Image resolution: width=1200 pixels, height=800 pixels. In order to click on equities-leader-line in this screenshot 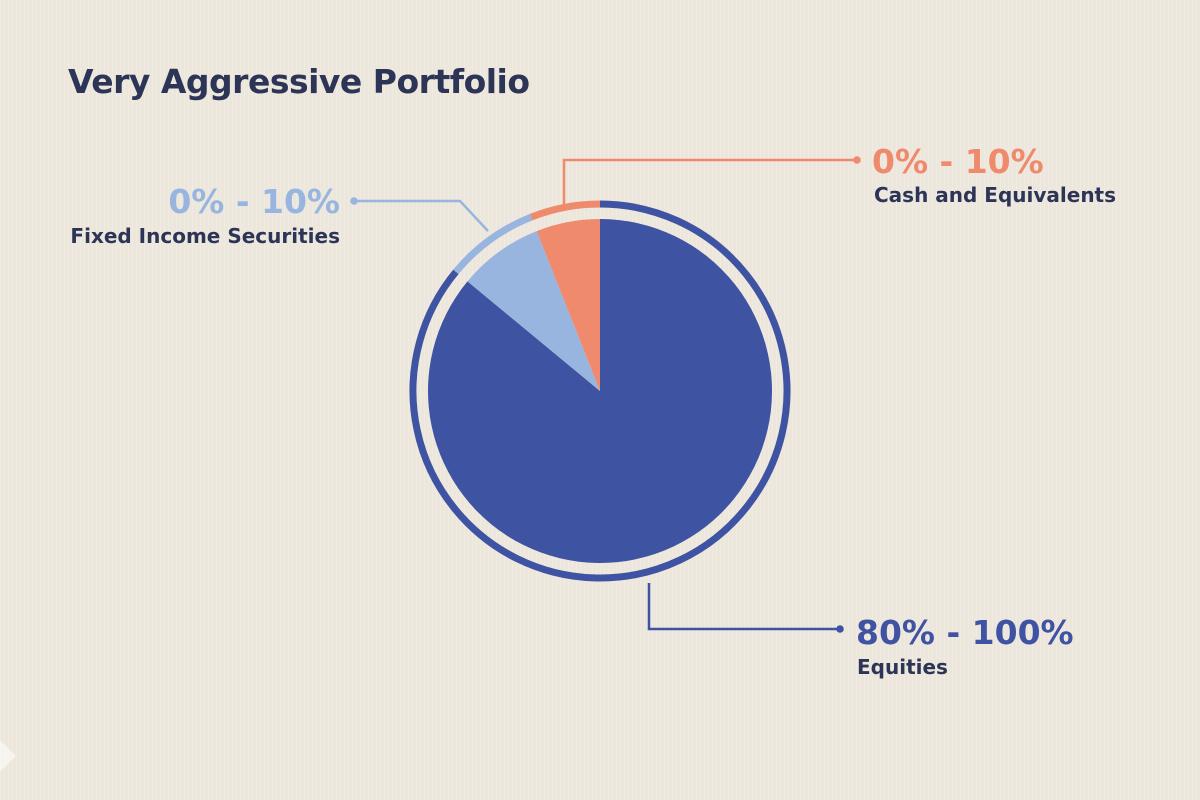, I will do `click(742, 607)`.